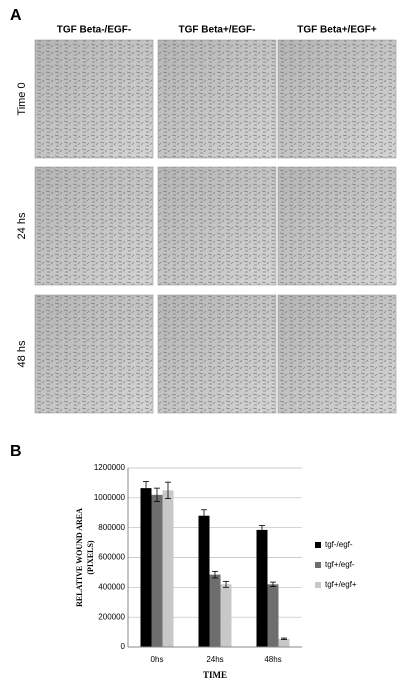  I want to click on legend-label: tgf+/egf-, so click(340, 564).